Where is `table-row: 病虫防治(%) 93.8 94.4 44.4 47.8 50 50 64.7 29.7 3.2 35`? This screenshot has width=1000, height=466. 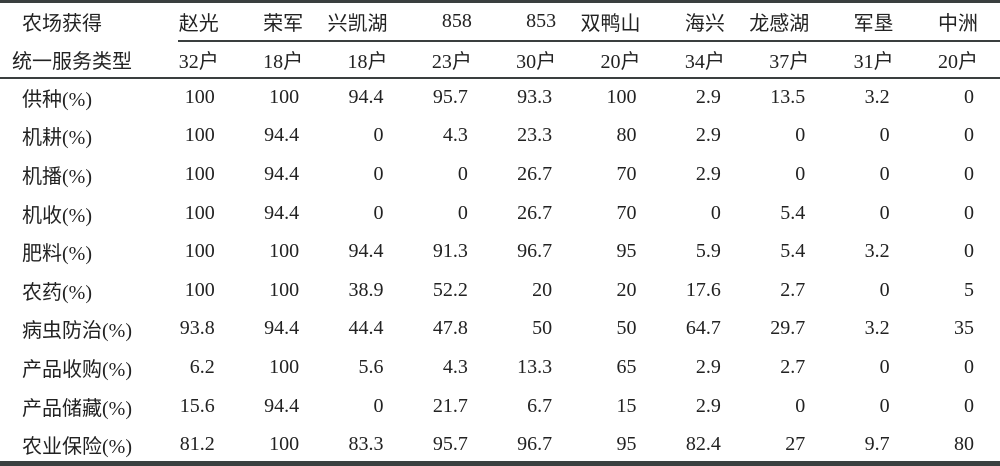
table-row: 病虫防治(%) 93.8 94.4 44.4 47.8 50 50 64.7 29.7 3.2 35 is located at coordinates (500, 329).